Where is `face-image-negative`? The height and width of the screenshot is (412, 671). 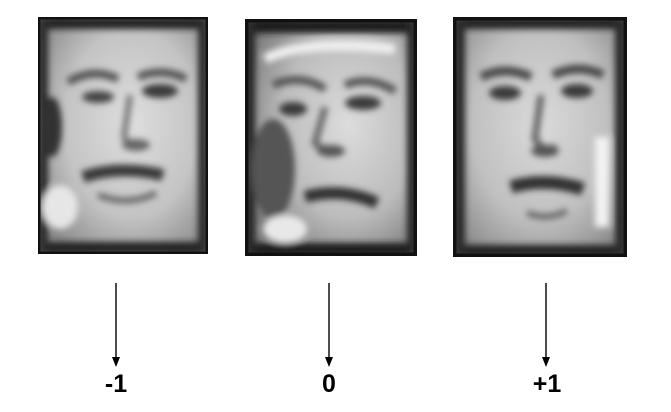 face-image-negative is located at coordinates (123, 135).